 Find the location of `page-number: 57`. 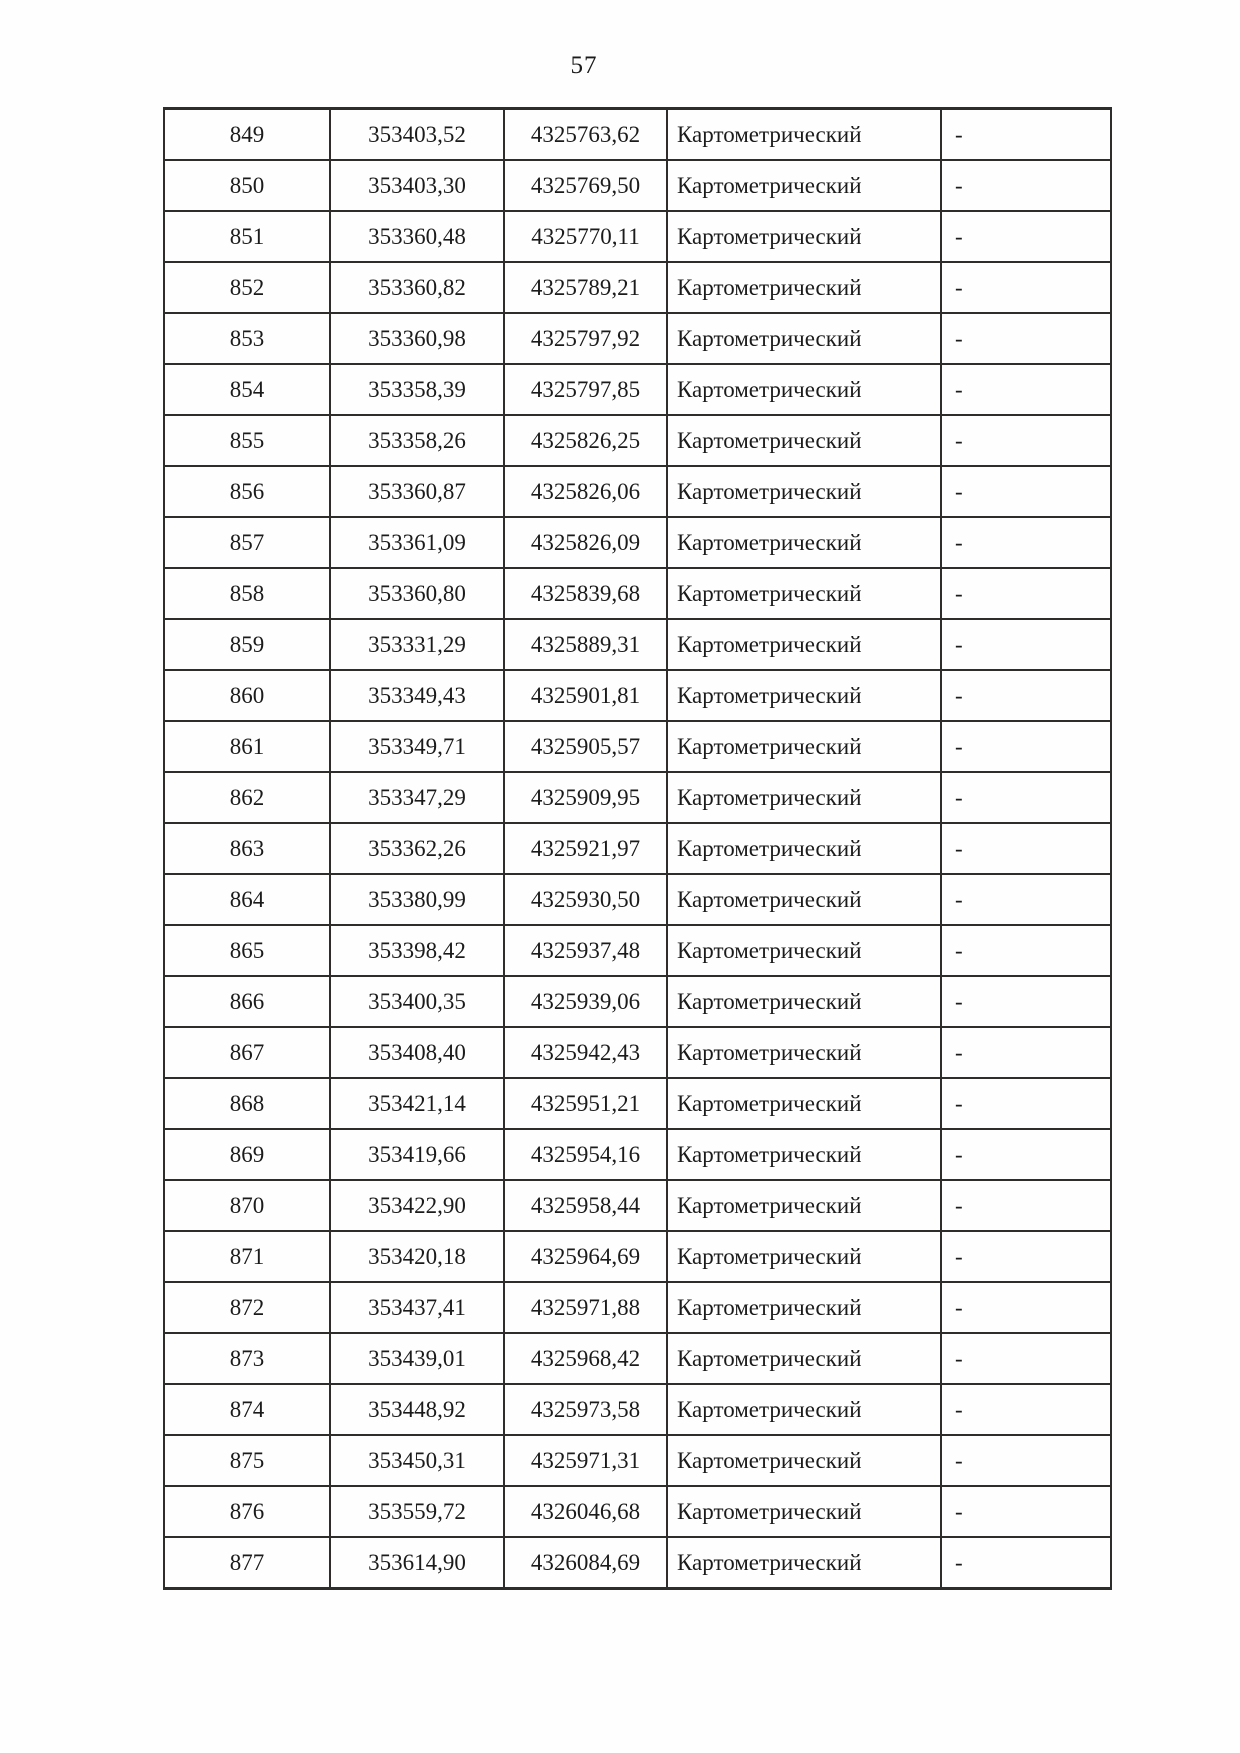

page-number: 57 is located at coordinates (584, 65).